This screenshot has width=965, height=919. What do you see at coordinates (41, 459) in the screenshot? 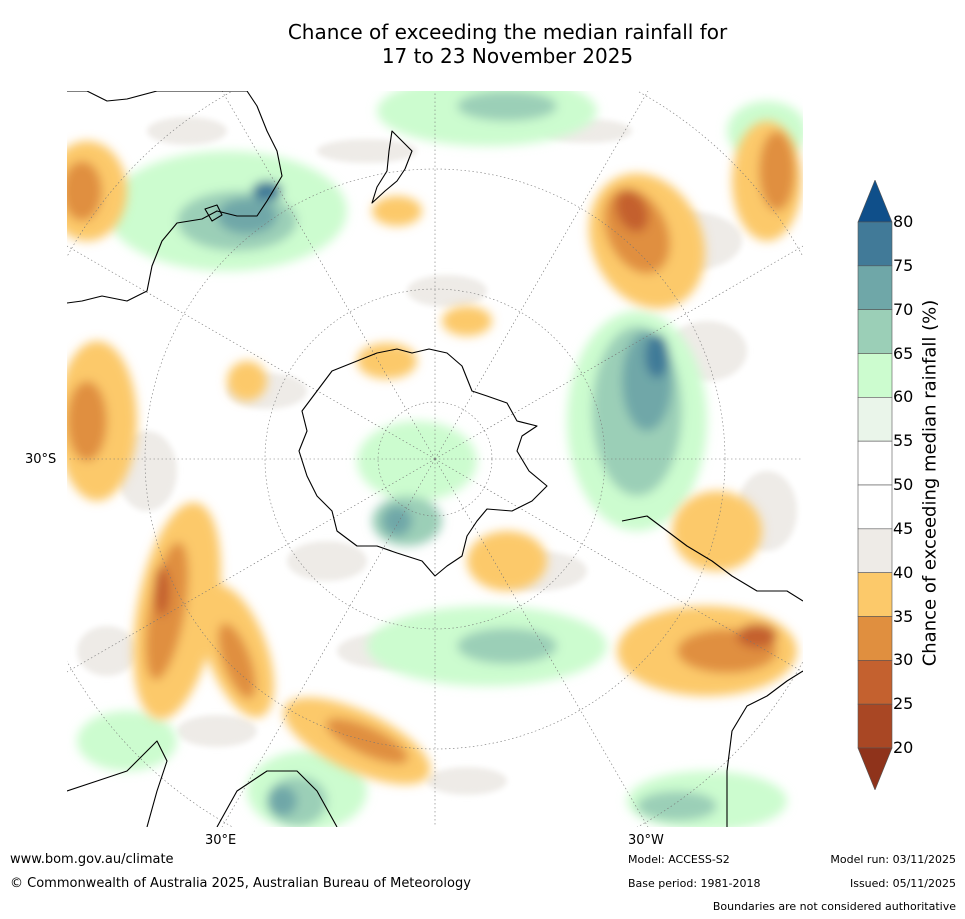
I see `axis-label-30s: 30°S` at bounding box center [41, 459].